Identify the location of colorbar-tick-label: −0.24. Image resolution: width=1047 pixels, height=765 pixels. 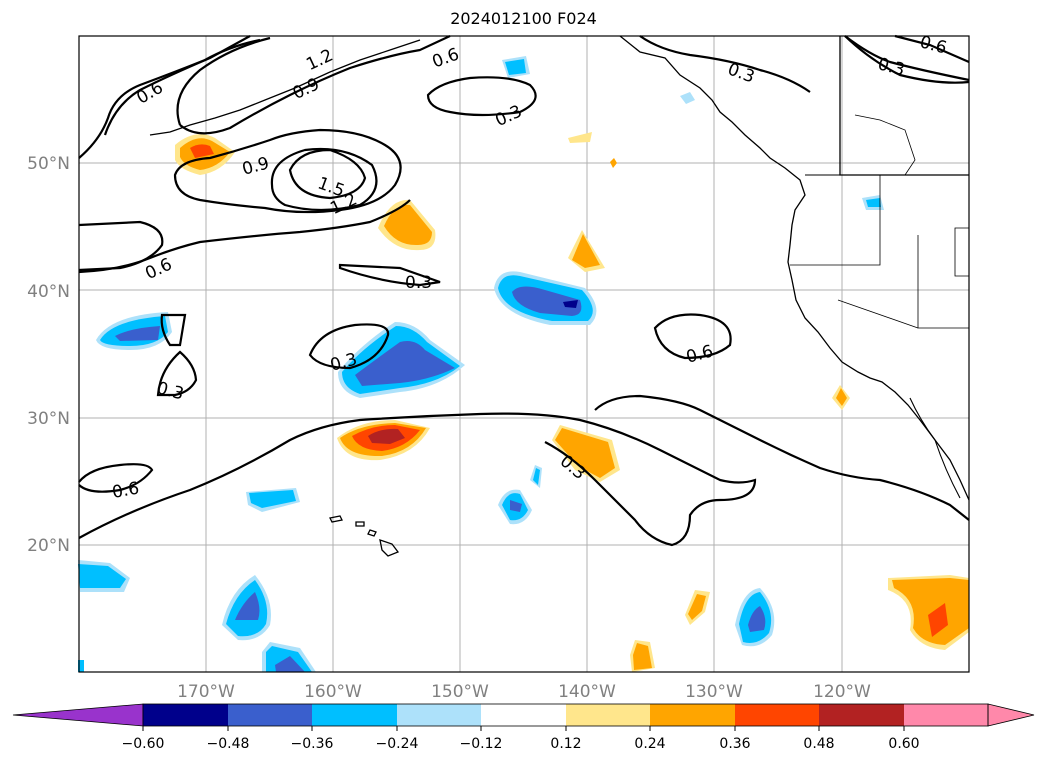
(397, 744).